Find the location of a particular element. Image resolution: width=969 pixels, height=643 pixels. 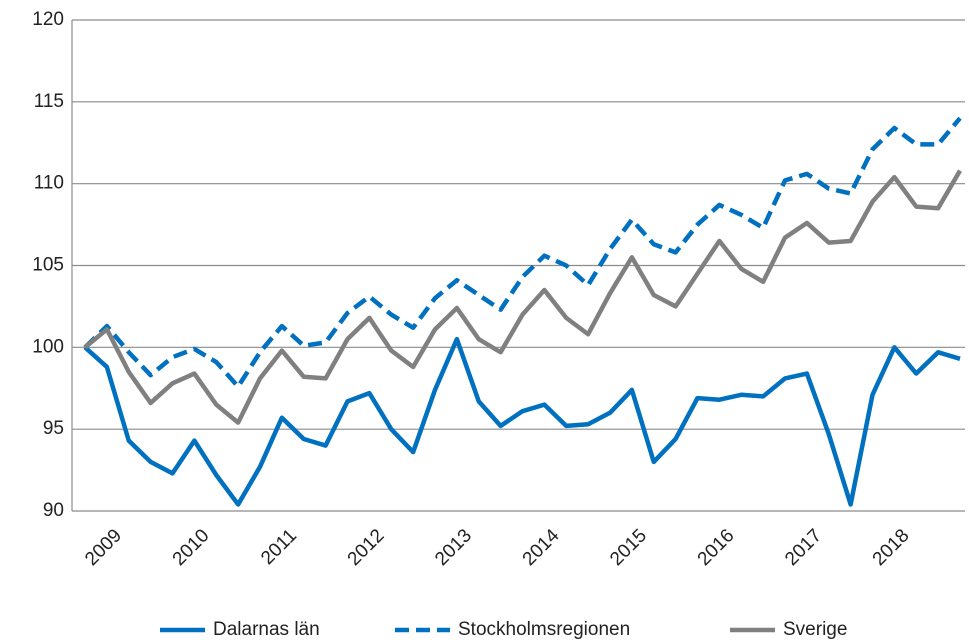

y-tick-label: 90 is located at coordinates (53, 510).